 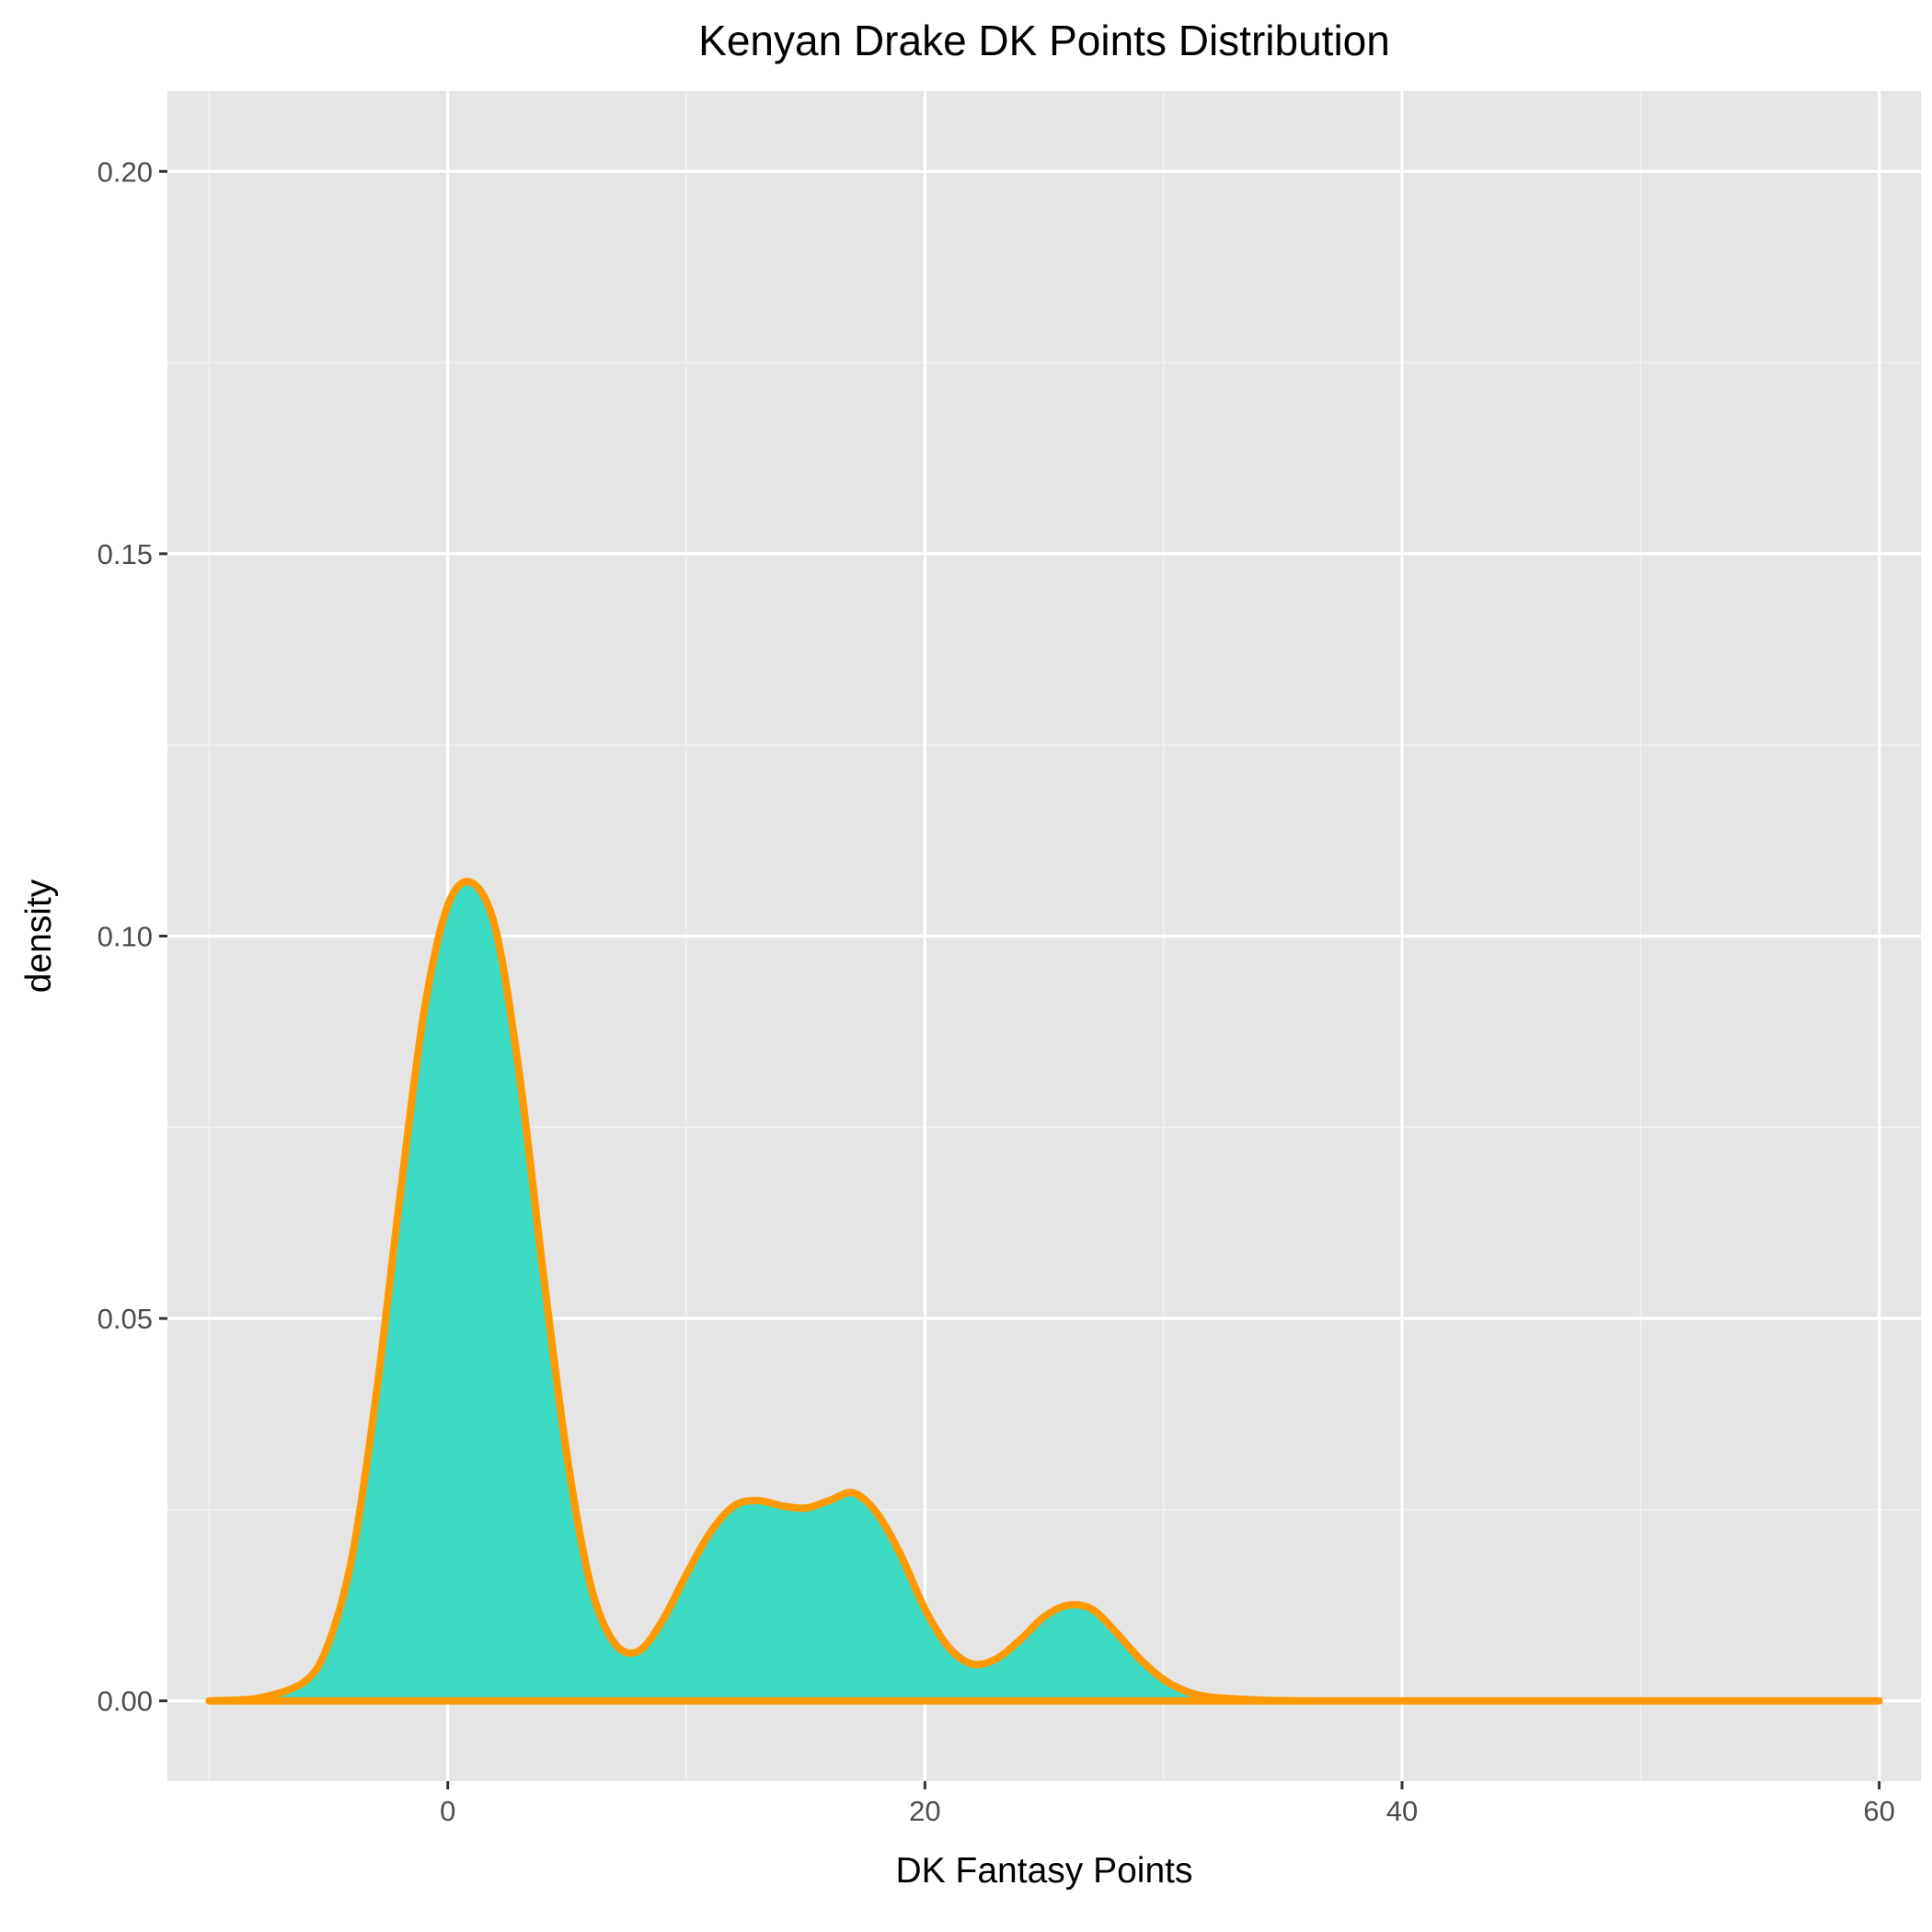 What do you see at coordinates (39, 936) in the screenshot?
I see `y-axis-title: density` at bounding box center [39, 936].